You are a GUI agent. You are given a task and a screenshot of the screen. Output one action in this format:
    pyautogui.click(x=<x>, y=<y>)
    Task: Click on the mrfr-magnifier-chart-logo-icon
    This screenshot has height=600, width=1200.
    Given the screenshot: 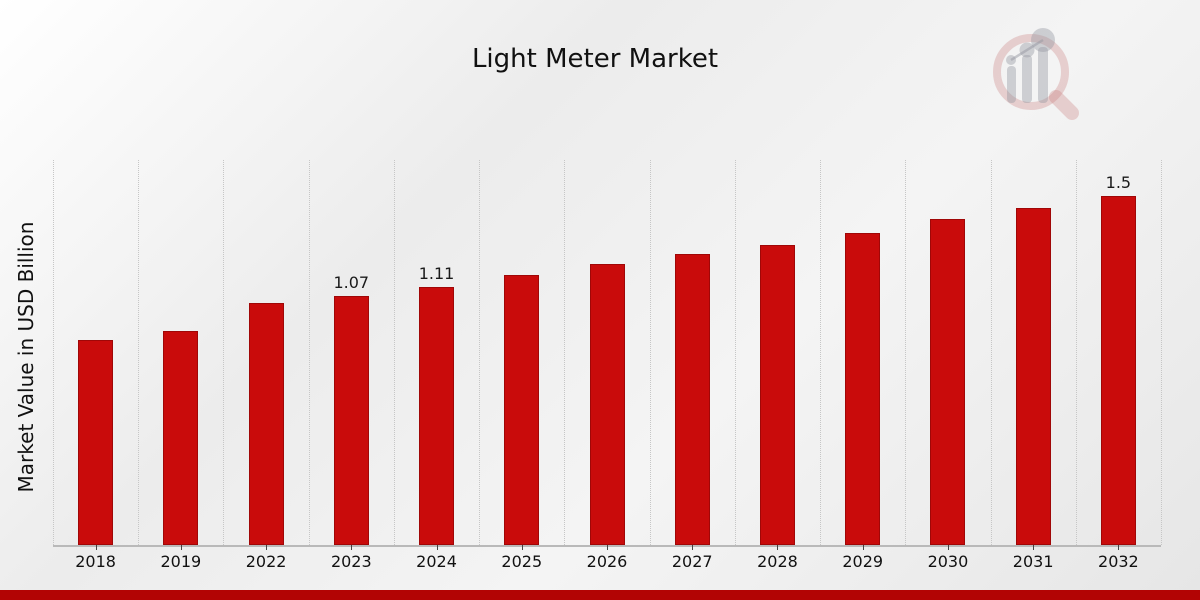 What is the action you would take?
    pyautogui.click(x=1036, y=74)
    